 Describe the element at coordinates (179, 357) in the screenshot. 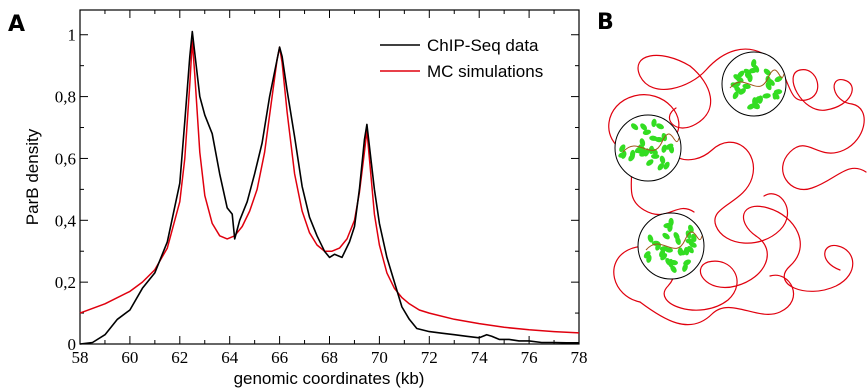

I see `x-tick-label: 62` at that location.